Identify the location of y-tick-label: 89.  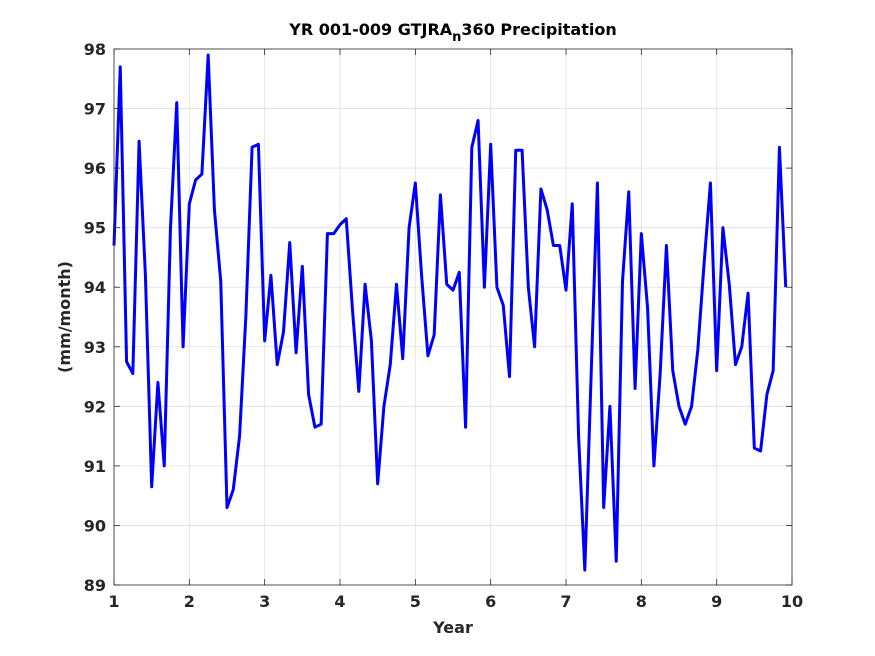
(95, 585).